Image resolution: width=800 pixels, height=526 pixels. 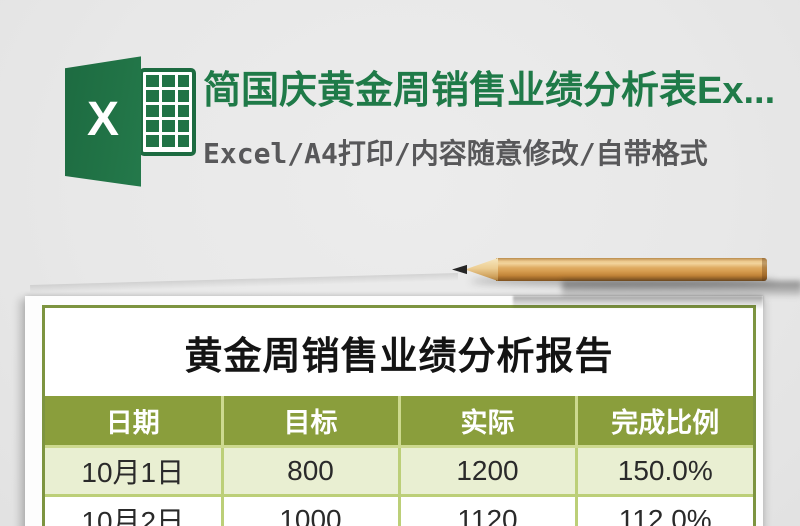 I want to click on excel-grid-cells, so click(x=167, y=112).